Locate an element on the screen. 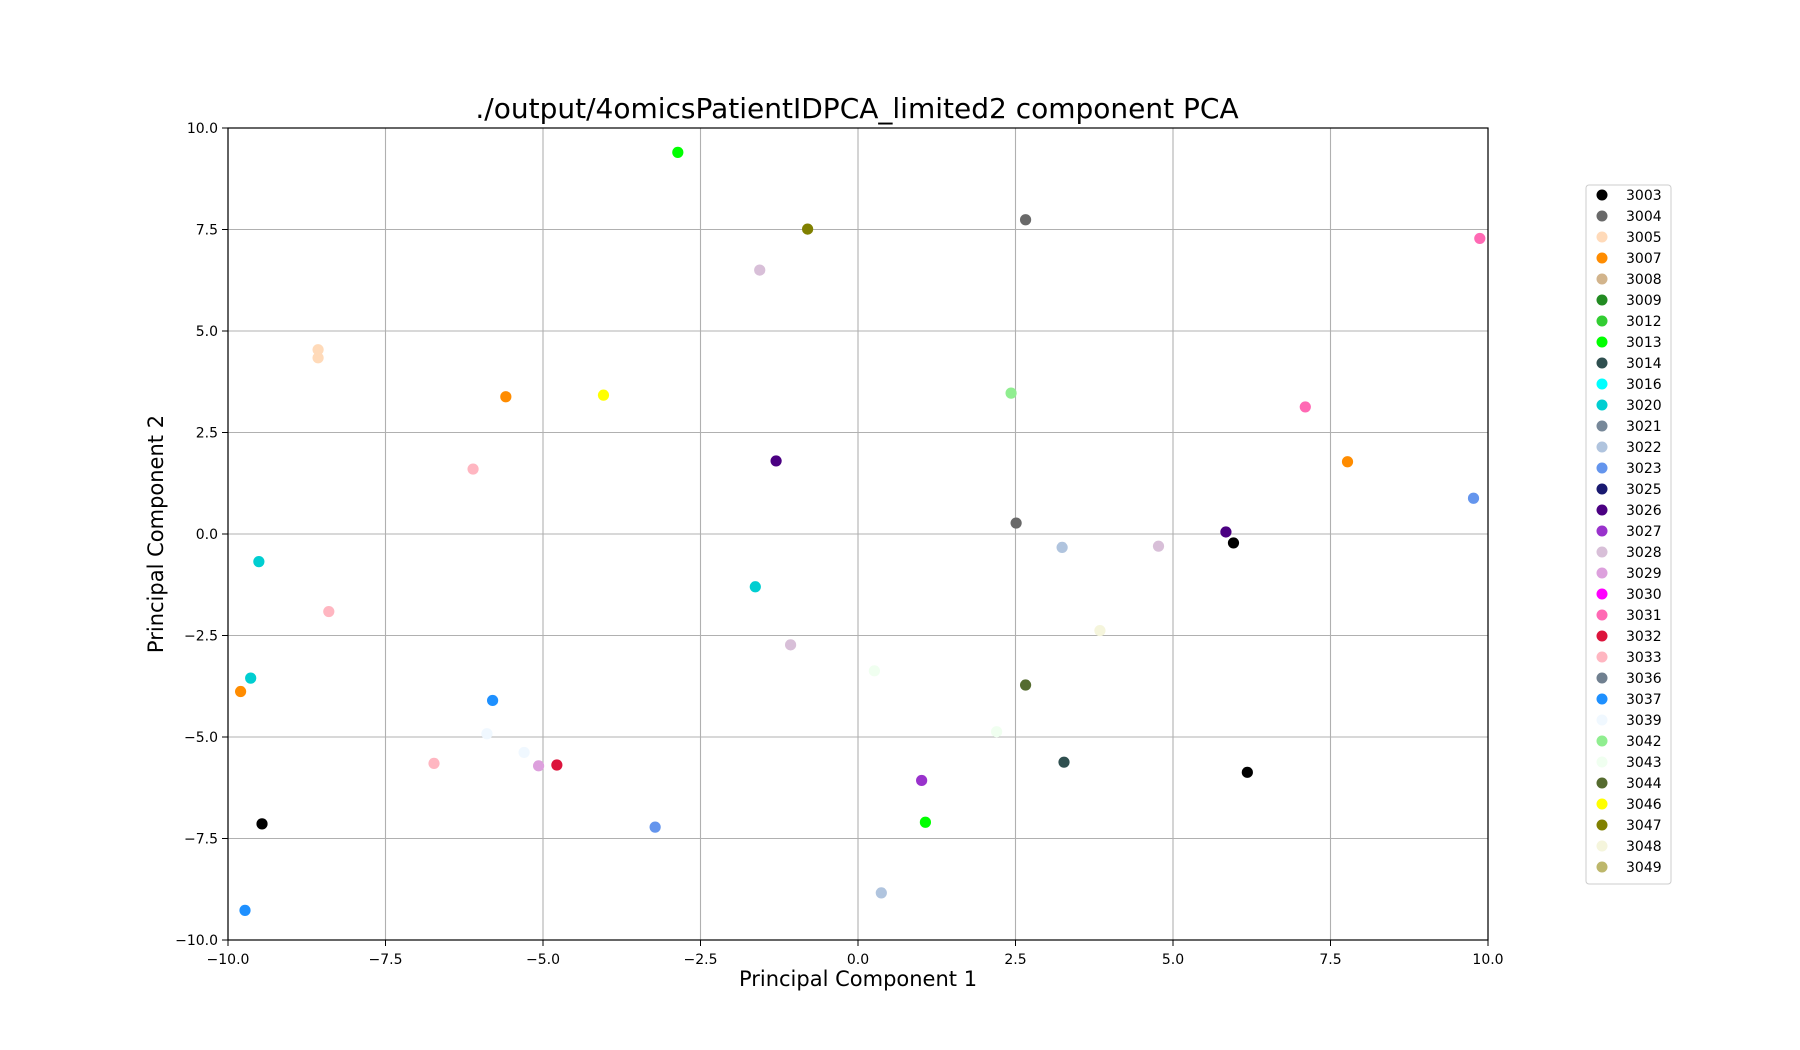 The width and height of the screenshot is (1800, 1050). legend-item-3026: 3026 is located at coordinates (1629, 511).